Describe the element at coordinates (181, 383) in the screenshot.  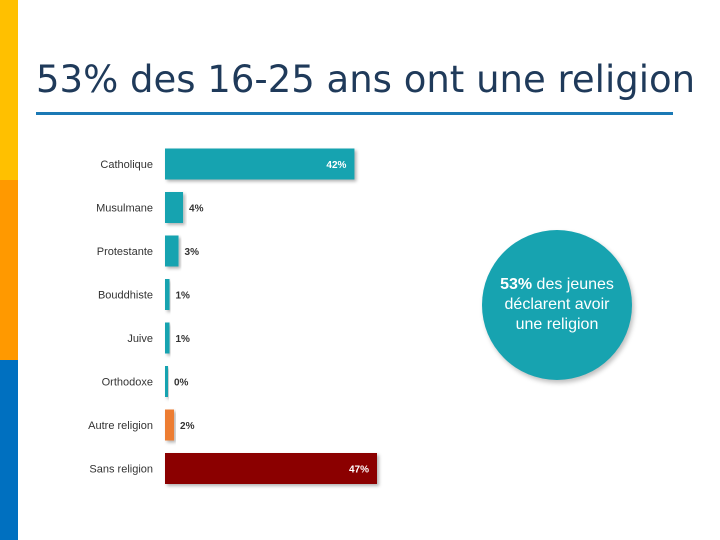
I see `value-label-orthodoxe: 0%` at that location.